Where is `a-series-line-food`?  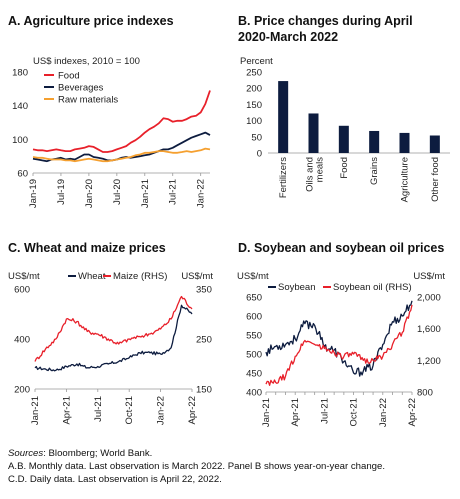 a-series-line-food is located at coordinates (121, 121).